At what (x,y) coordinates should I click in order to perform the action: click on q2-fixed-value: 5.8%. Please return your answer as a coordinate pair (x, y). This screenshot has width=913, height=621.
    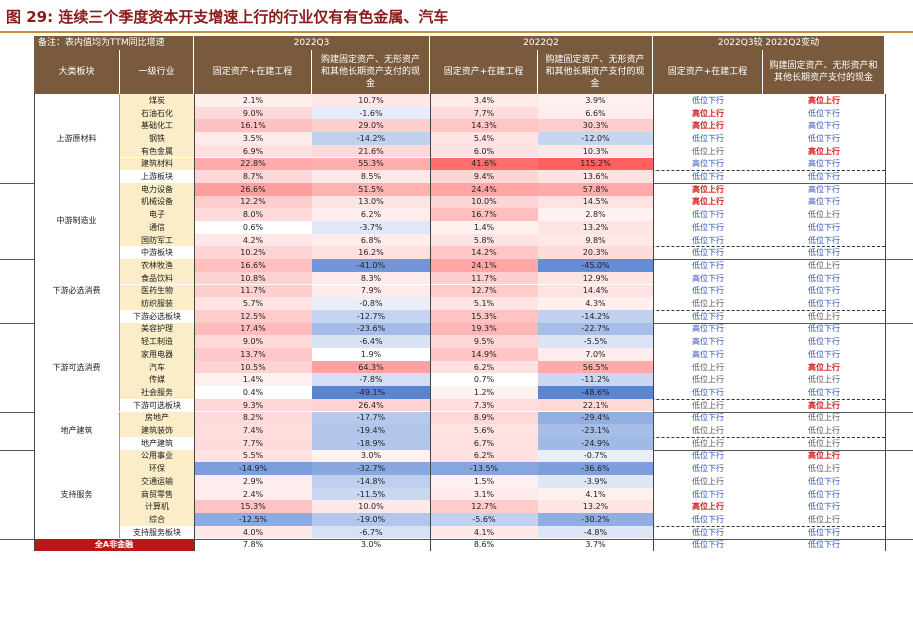
    Looking at the image, I should click on (484, 240).